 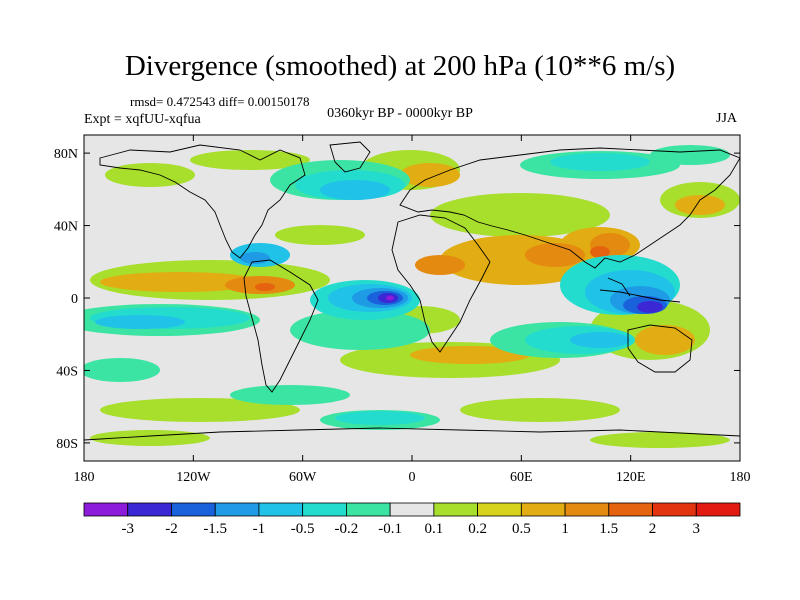 What do you see at coordinates (66, 227) in the screenshot?
I see `lat-tick-label: 40N` at bounding box center [66, 227].